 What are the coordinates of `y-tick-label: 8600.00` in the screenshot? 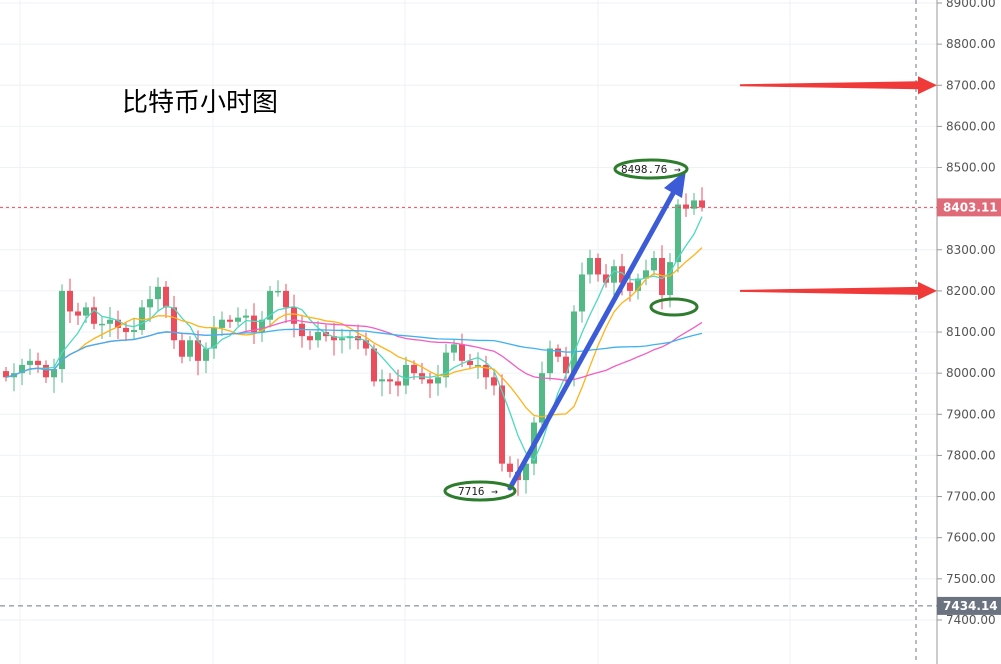 It's located at (971, 126).